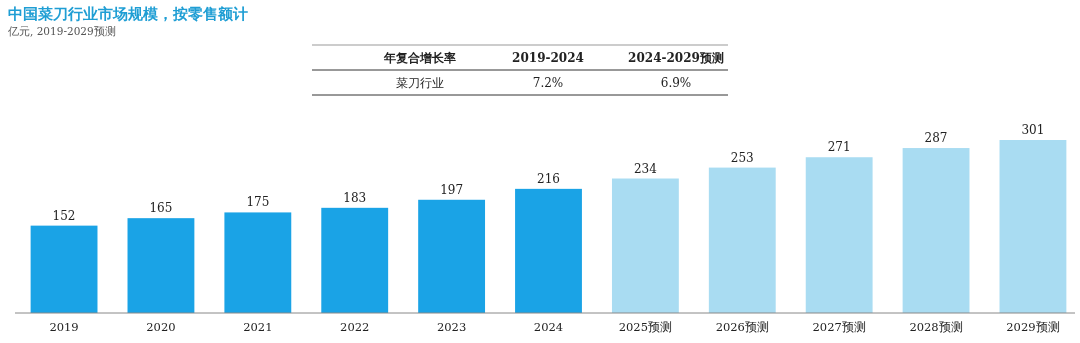 The image size is (1080, 343). I want to click on x-tick-label: 2025预测, so click(645, 327).